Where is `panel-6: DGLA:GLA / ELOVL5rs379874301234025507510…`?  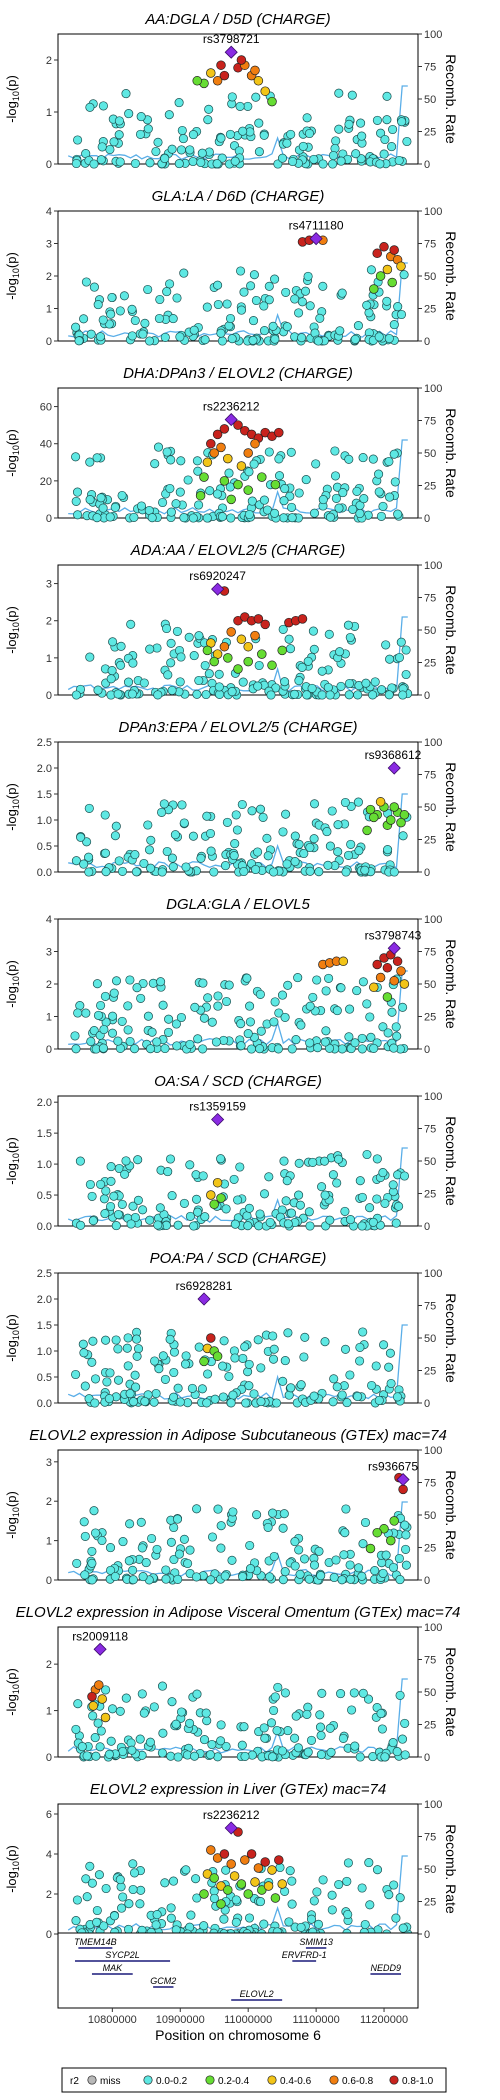
panel-6: DGLA:GLA / ELOVL5rs379874301234025507510… is located at coordinates (231, 976).